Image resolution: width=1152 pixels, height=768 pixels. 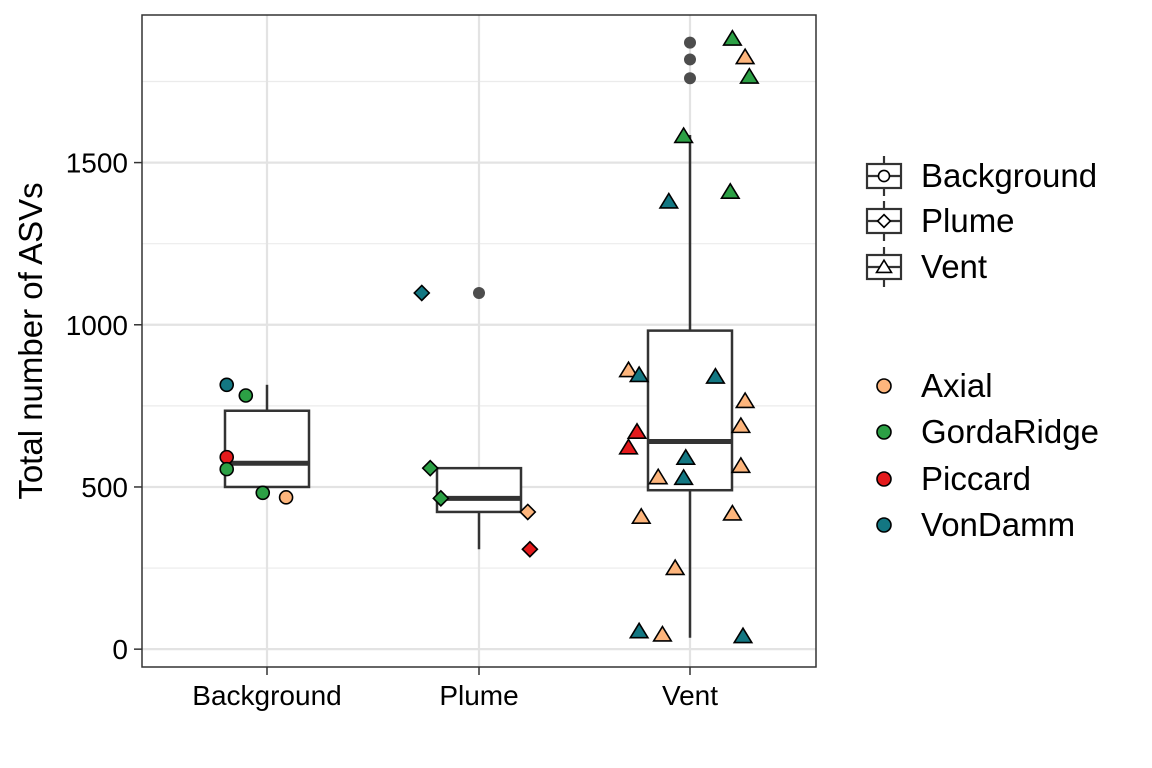 I want to click on color-legend-label: GordaRidge, so click(x=1010, y=431).